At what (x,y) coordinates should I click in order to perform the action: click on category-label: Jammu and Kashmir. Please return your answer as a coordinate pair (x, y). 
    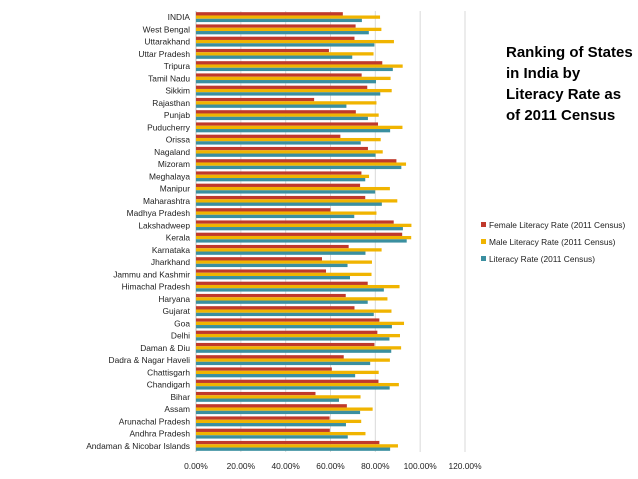
    Looking at the image, I should click on (151, 274).